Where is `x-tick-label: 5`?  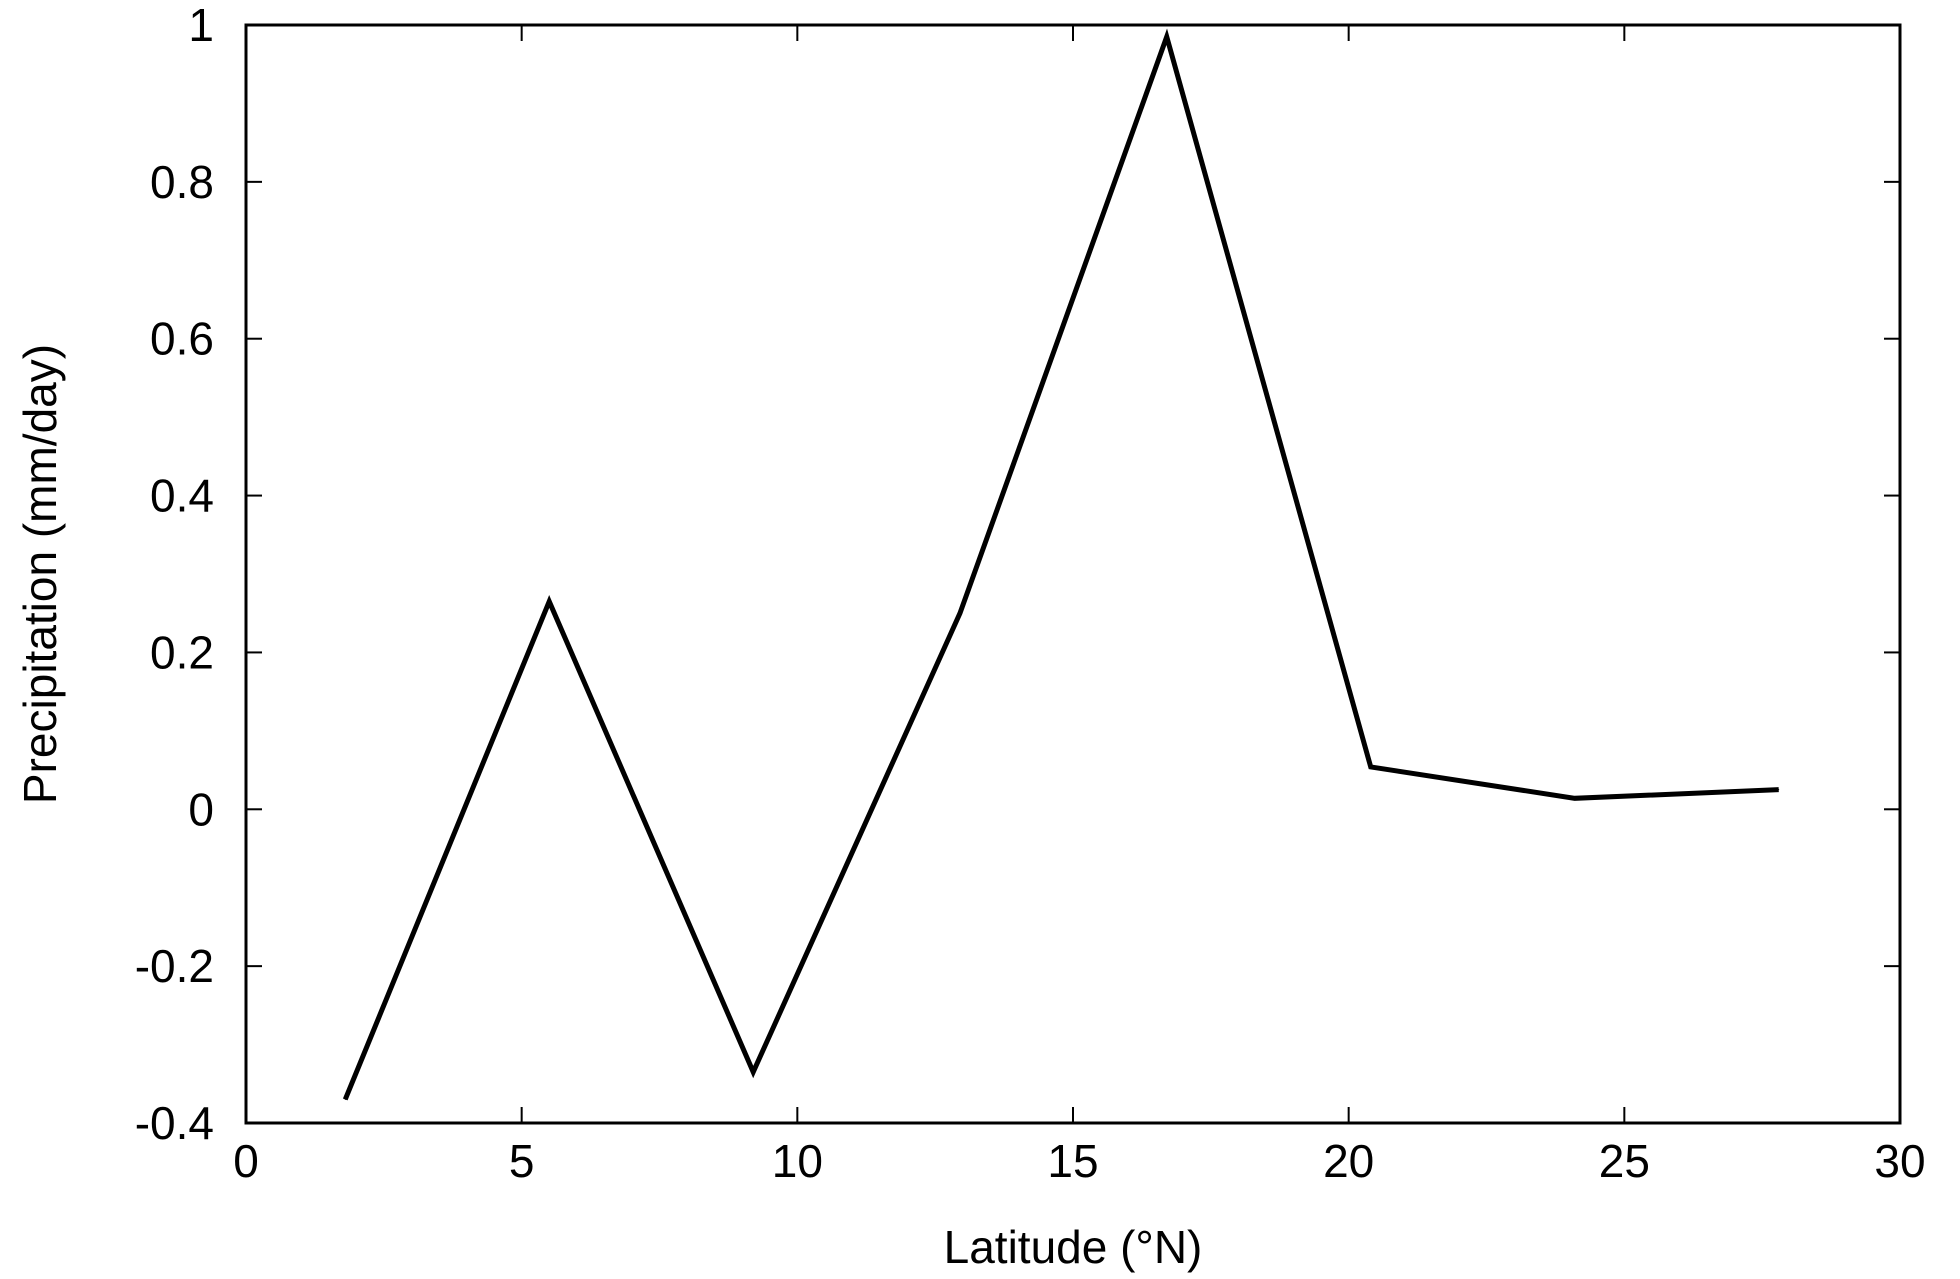
x-tick-label: 5 is located at coordinates (522, 1161).